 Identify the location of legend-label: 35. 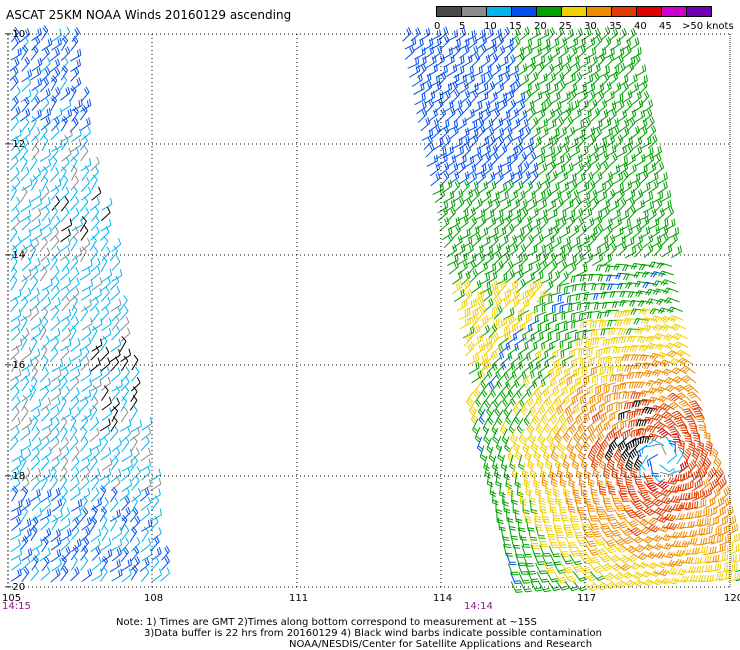
(615, 26).